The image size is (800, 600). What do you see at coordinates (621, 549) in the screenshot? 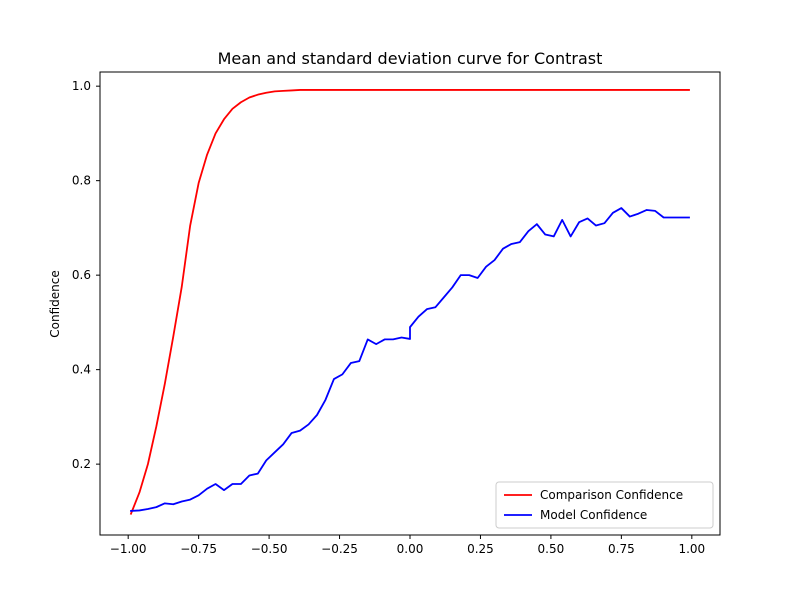
I see `x-tick-label: 0.75` at bounding box center [621, 549].